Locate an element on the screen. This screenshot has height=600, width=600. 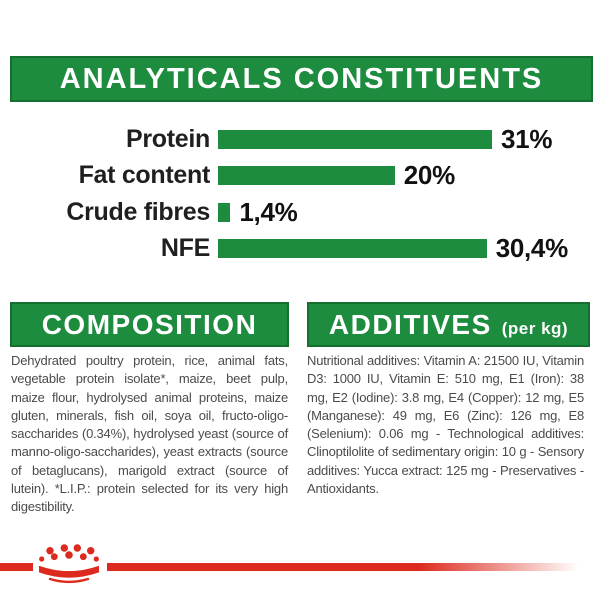
chart-row: NFE 30,4% is located at coordinates (300, 249).